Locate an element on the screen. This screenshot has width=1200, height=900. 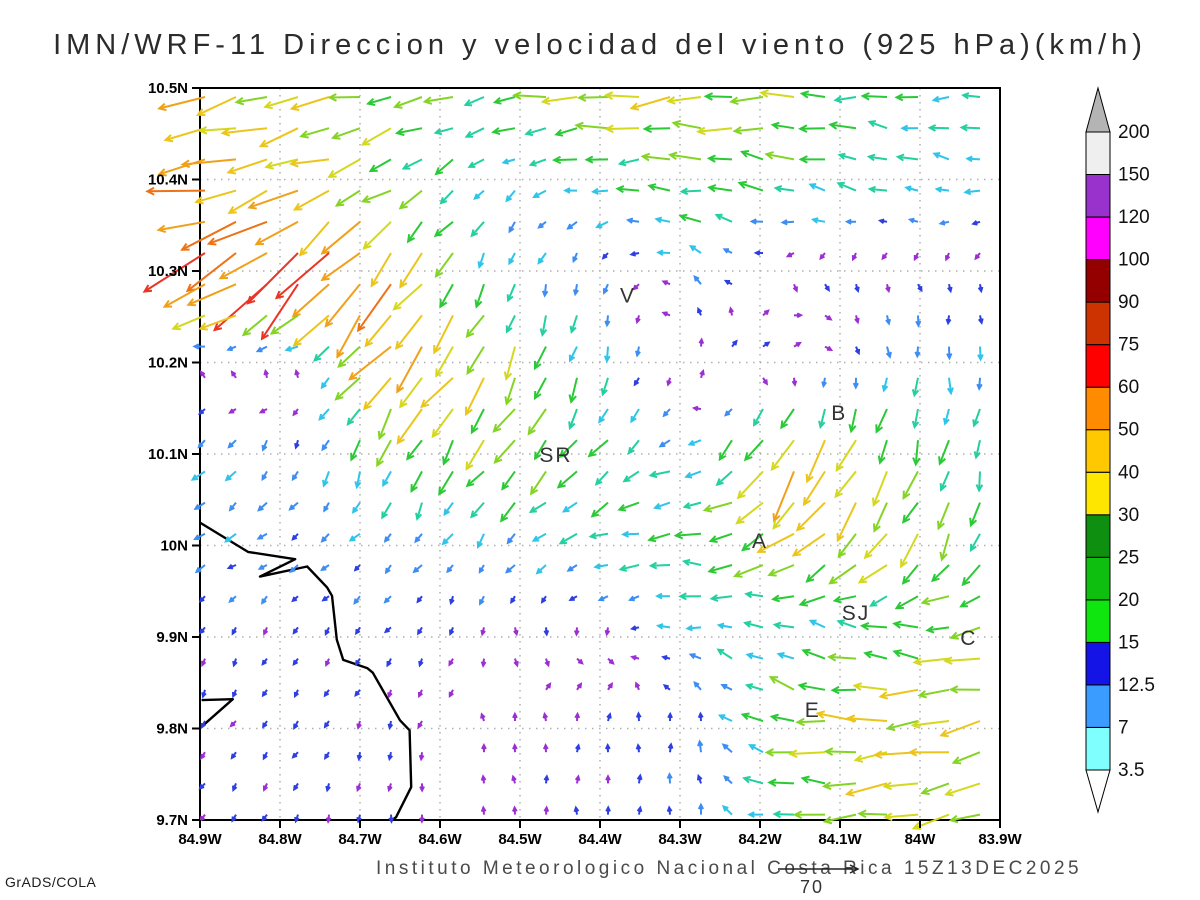
coastline is located at coordinates (217, 713).